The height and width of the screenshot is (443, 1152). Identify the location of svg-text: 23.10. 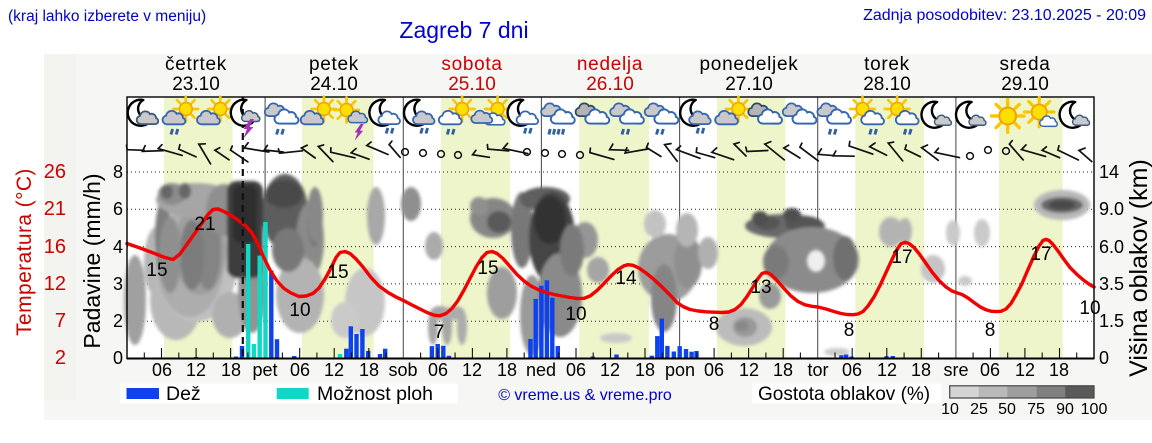
(196, 84).